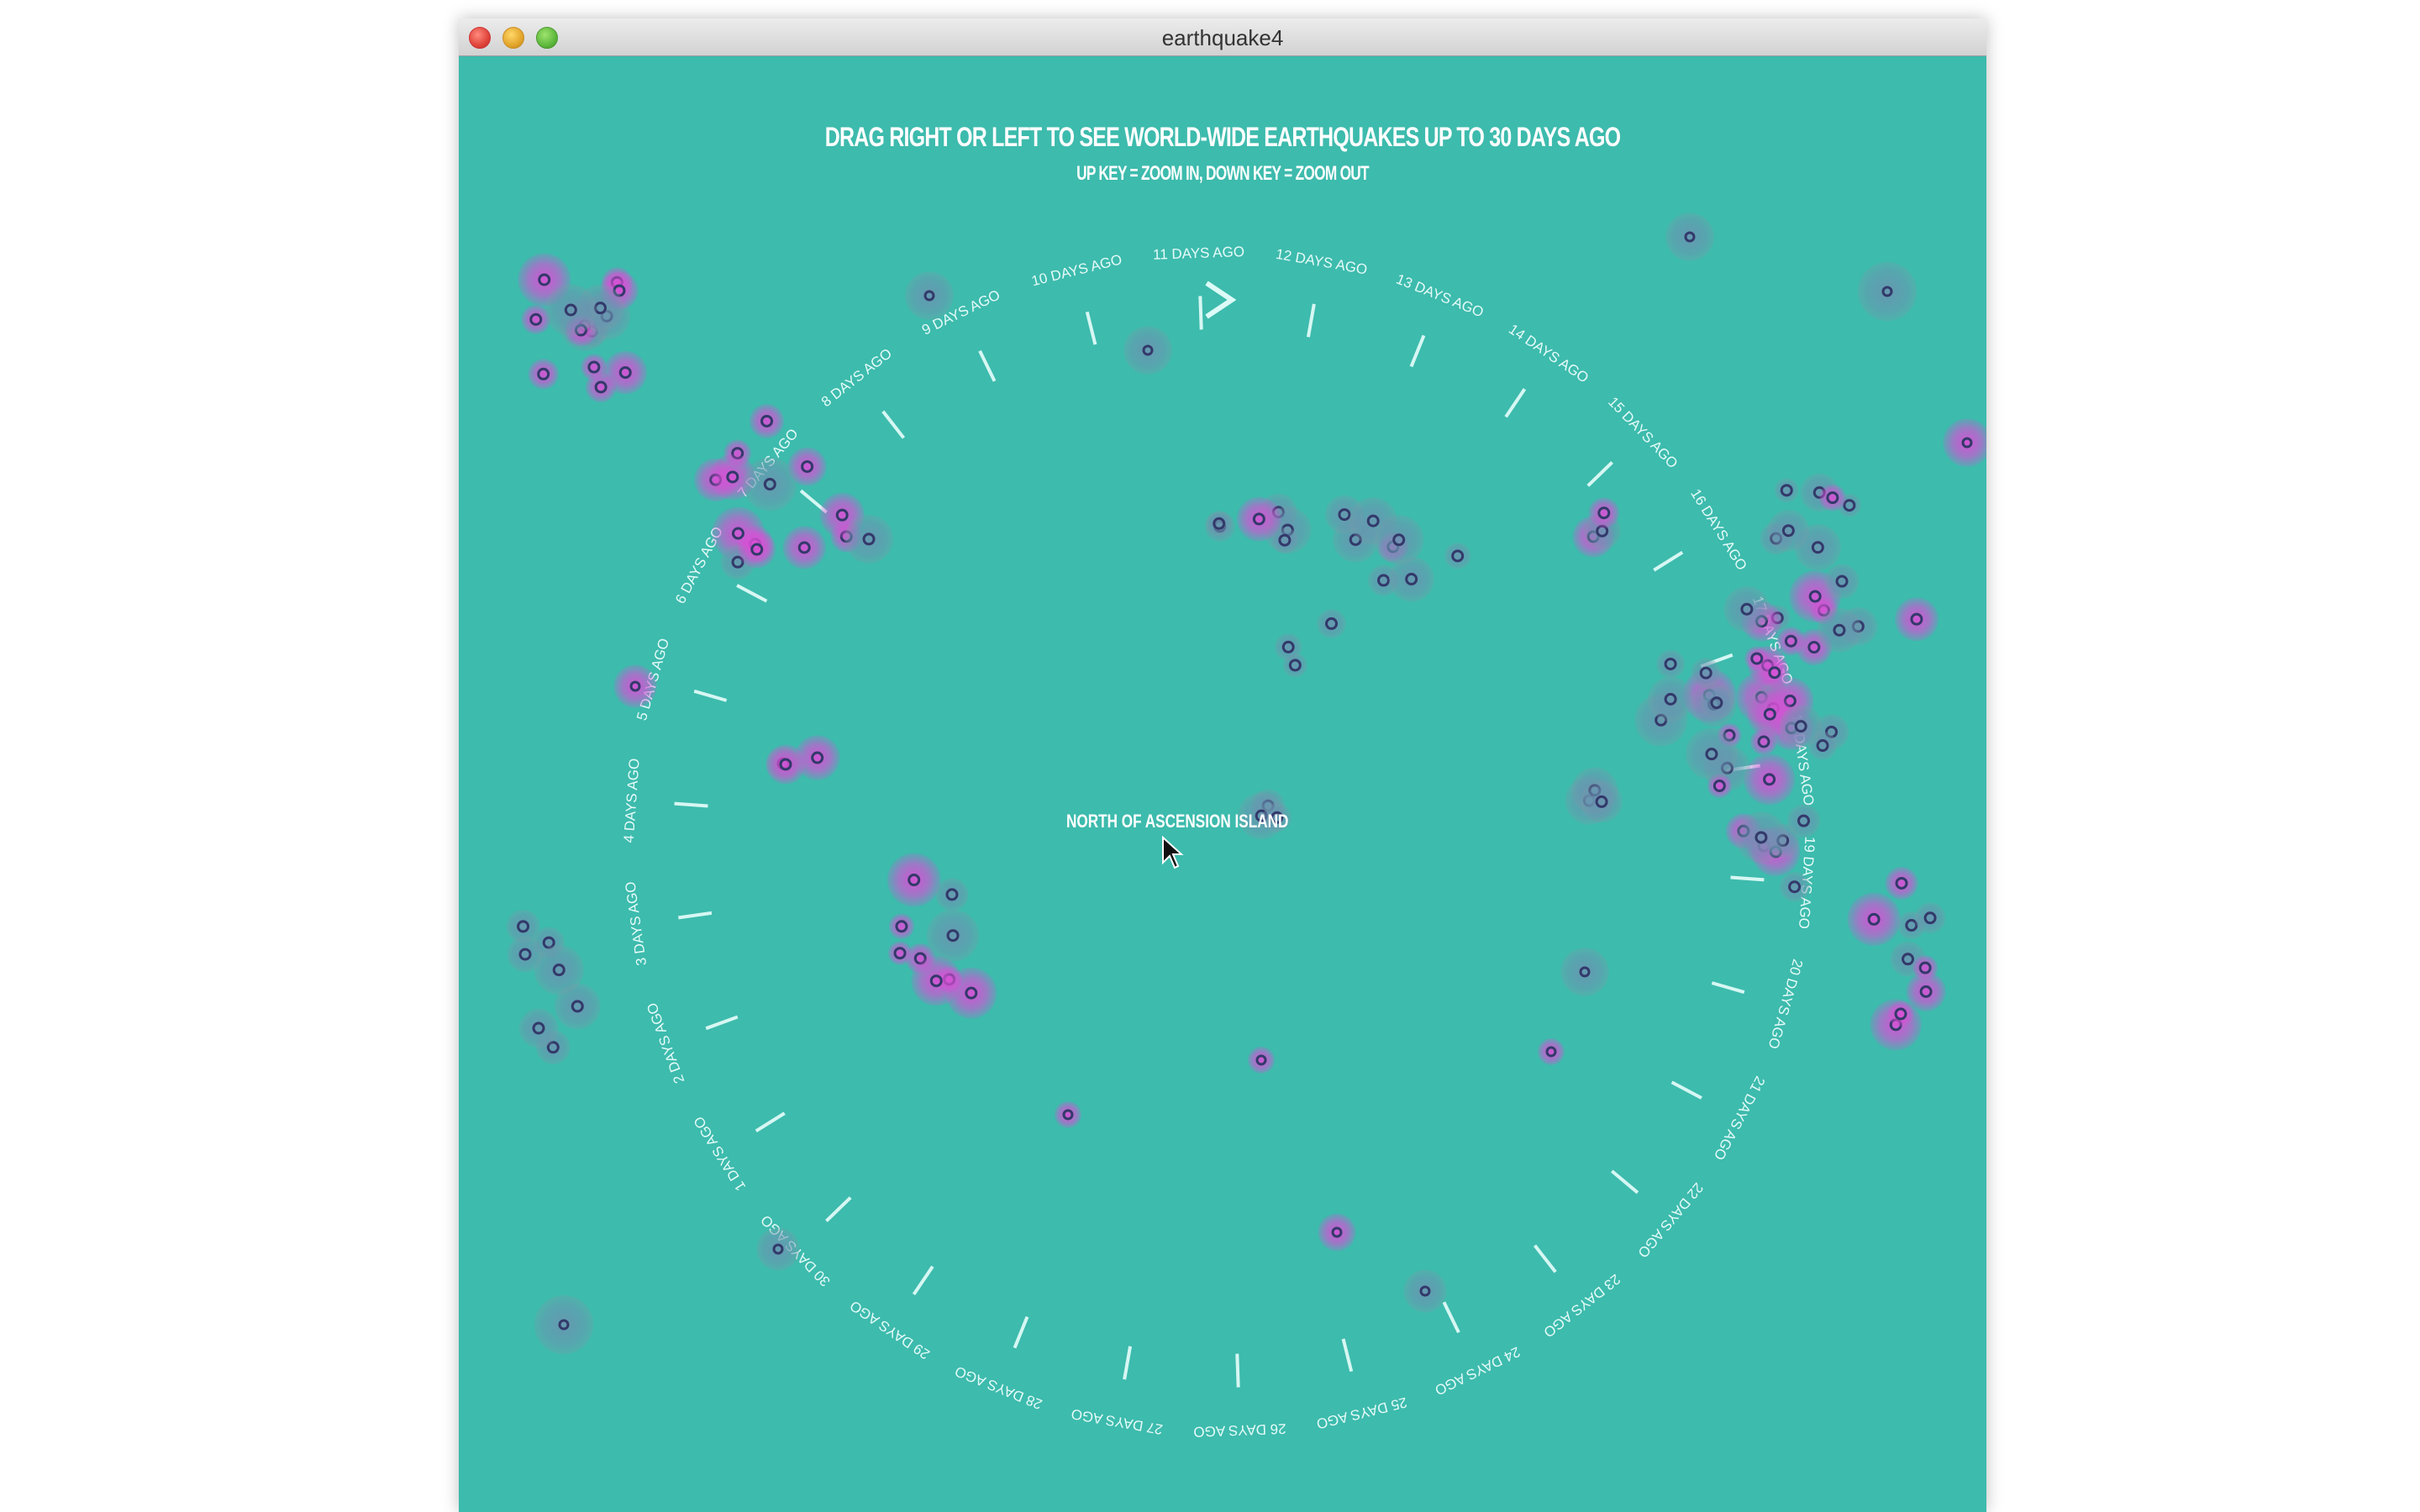  I want to click on dial-label: 24 DAYS AGO, so click(1478, 1370).